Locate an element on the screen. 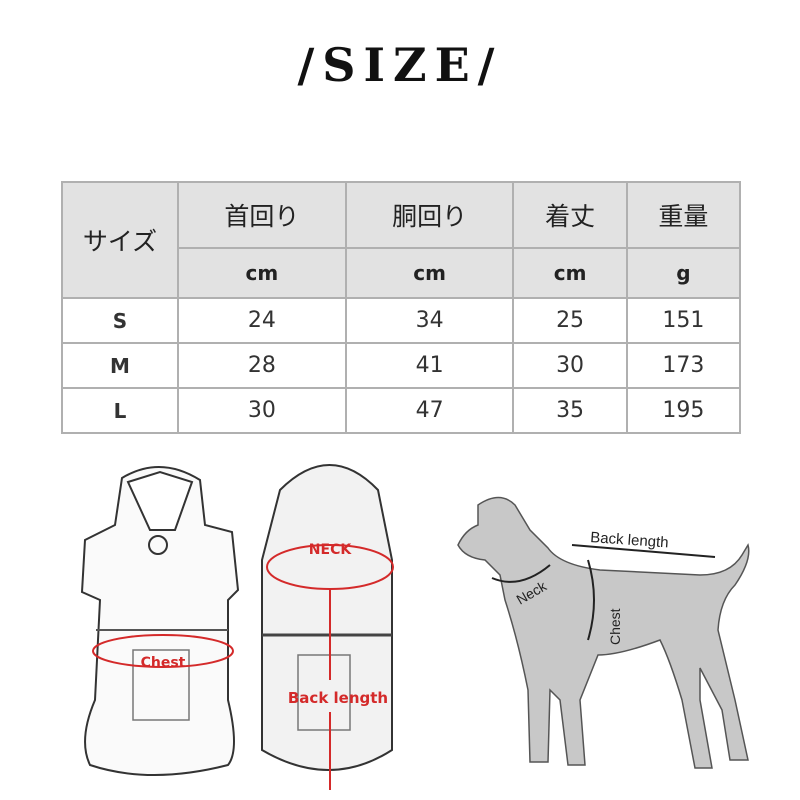  table-cell: 35 is located at coordinates (570, 410).